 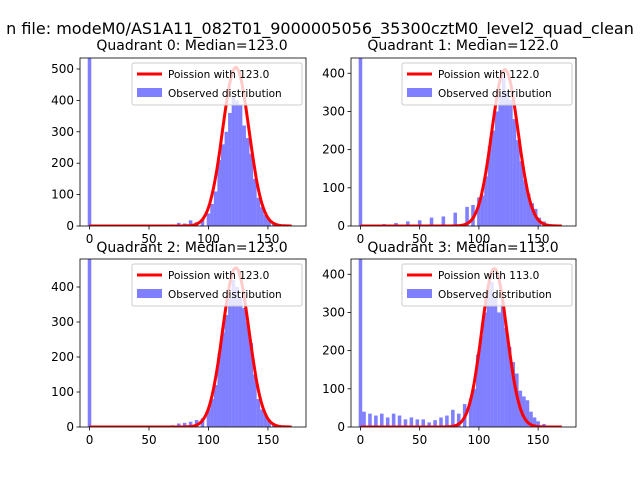 What do you see at coordinates (487, 84) in the screenshot?
I see `legend: Poission with 122.0 Observed distribution` at bounding box center [487, 84].